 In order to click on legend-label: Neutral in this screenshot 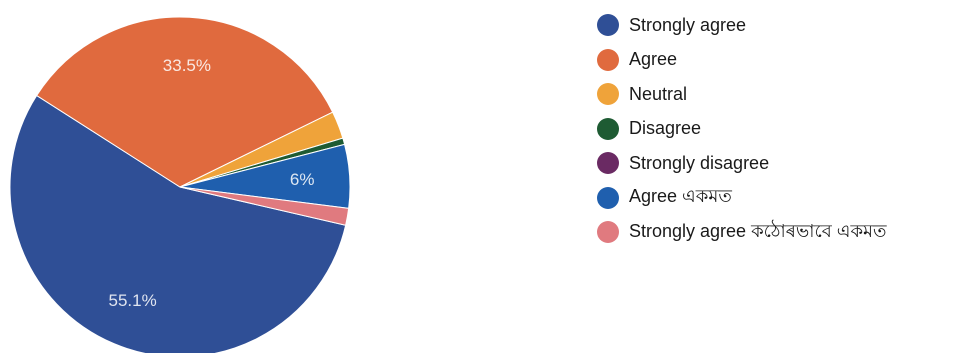, I will do `click(658, 93)`.